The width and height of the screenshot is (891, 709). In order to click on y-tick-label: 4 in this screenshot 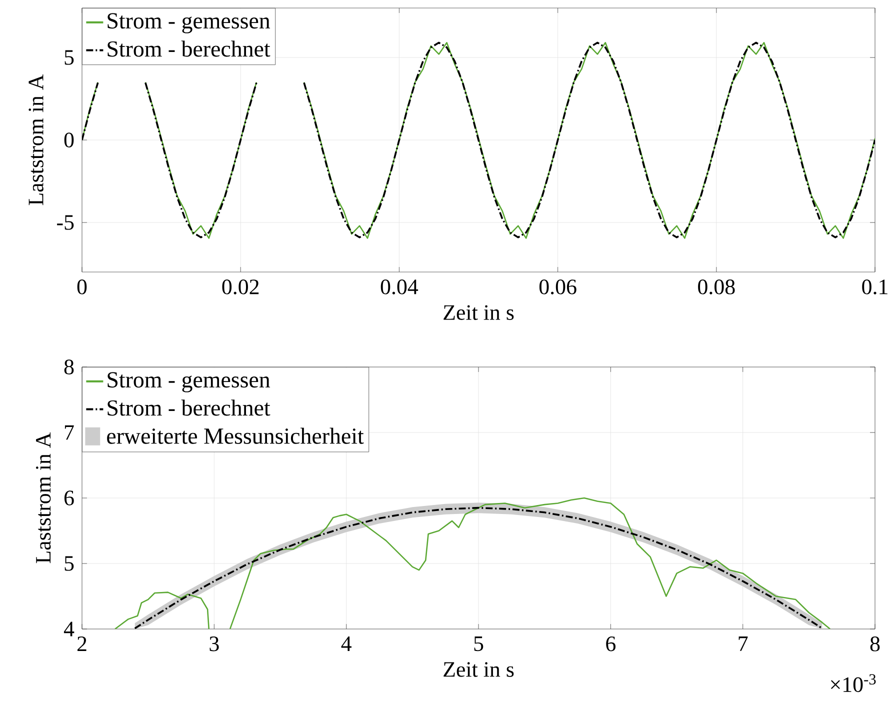, I will do `click(69, 629)`.